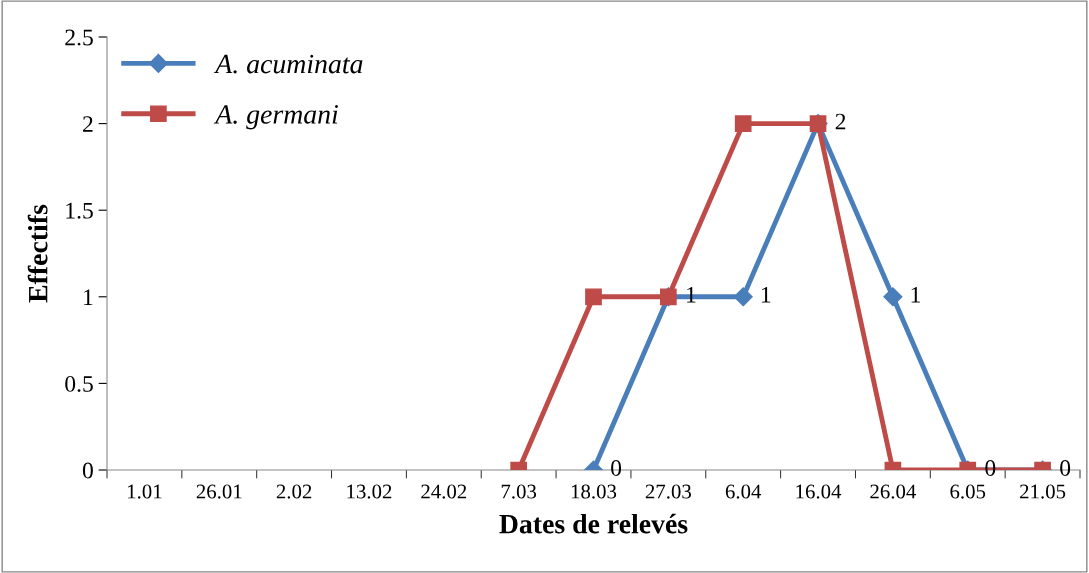 Image resolution: width=1089 pixels, height=573 pixels. What do you see at coordinates (519, 491) in the screenshot?
I see `x-tick-label: 7.03` at bounding box center [519, 491].